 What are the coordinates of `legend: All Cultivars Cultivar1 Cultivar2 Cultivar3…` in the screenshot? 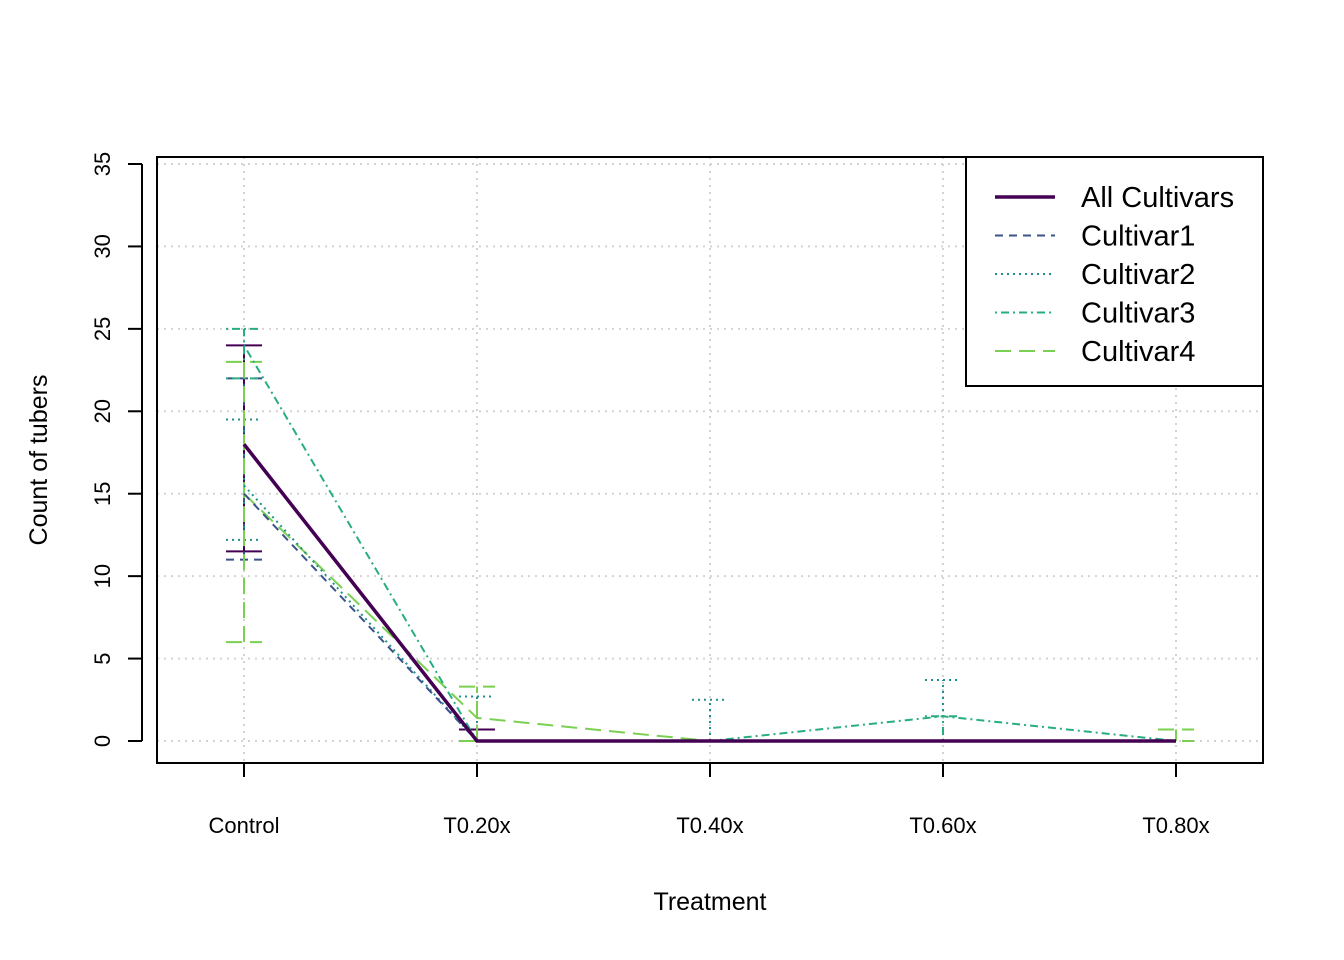 It's located at (1114, 271).